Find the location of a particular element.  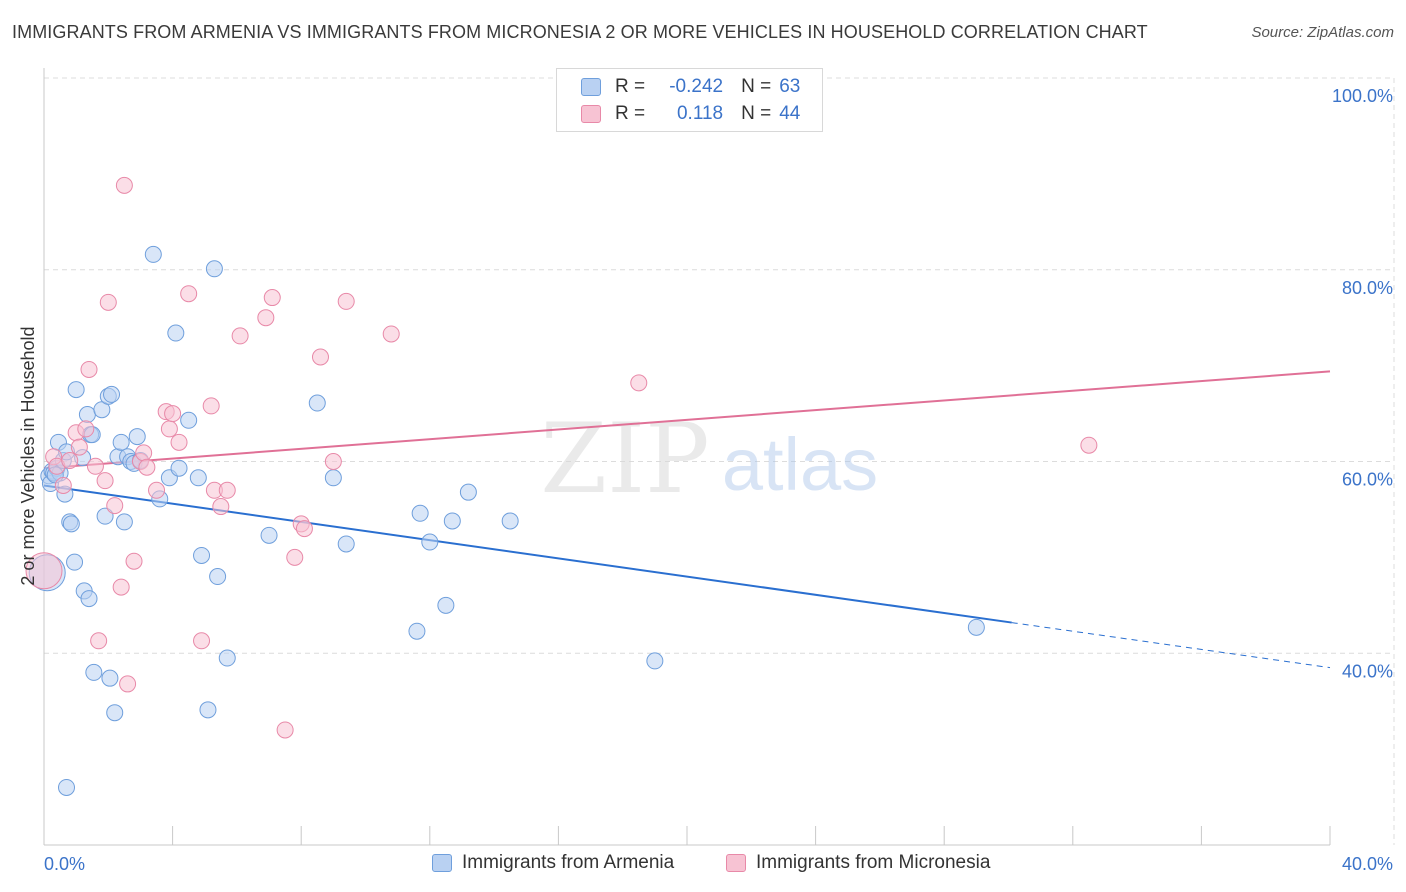

armenia-trend-extension is located at coordinates (1171, 645).